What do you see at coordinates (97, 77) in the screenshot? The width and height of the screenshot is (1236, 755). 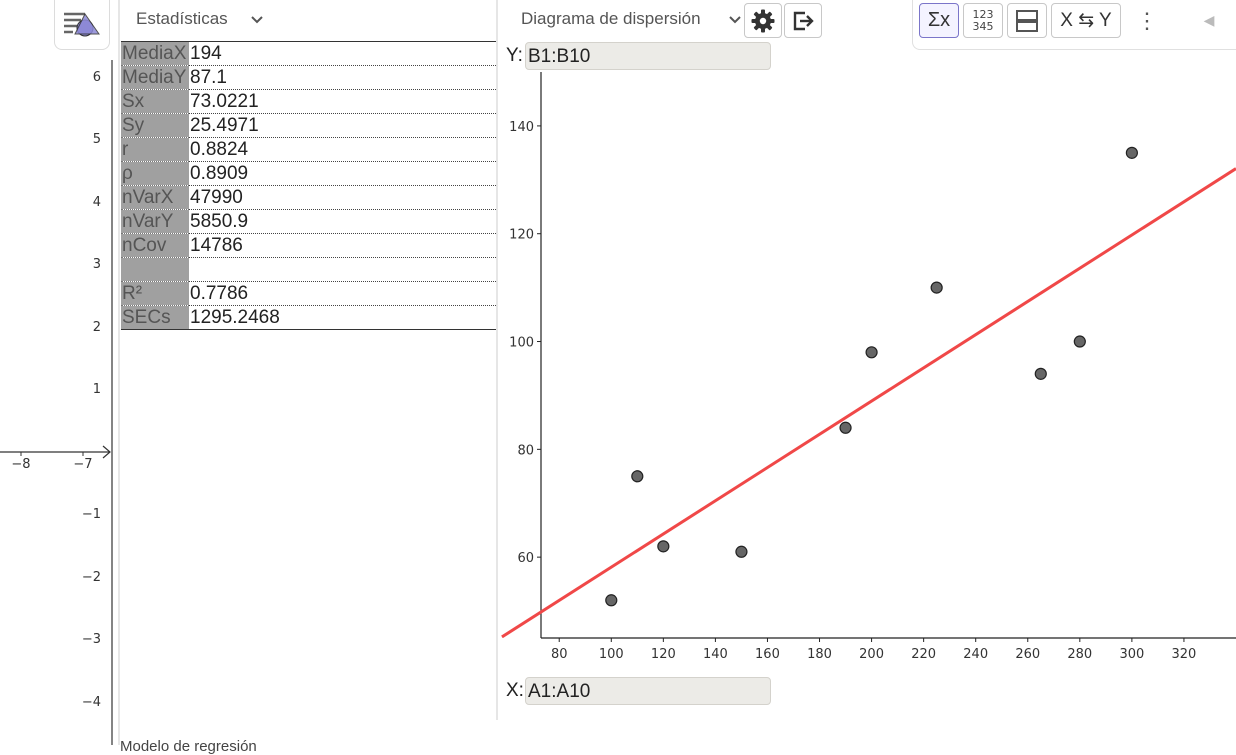 I see `y-tick-label: 6` at bounding box center [97, 77].